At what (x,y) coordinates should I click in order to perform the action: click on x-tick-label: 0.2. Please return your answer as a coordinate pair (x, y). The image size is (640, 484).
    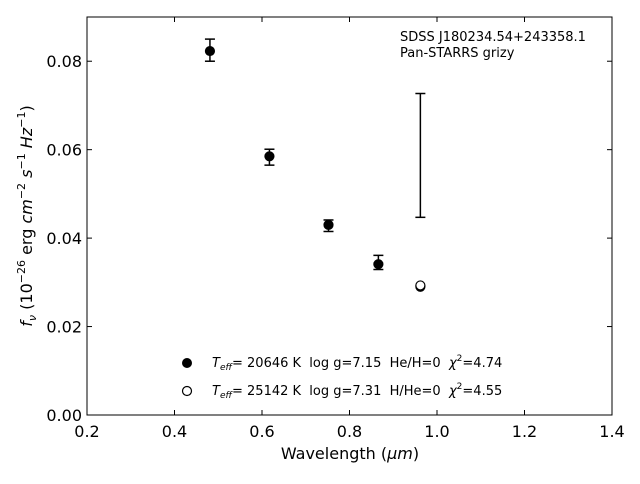
    Looking at the image, I should click on (86, 431).